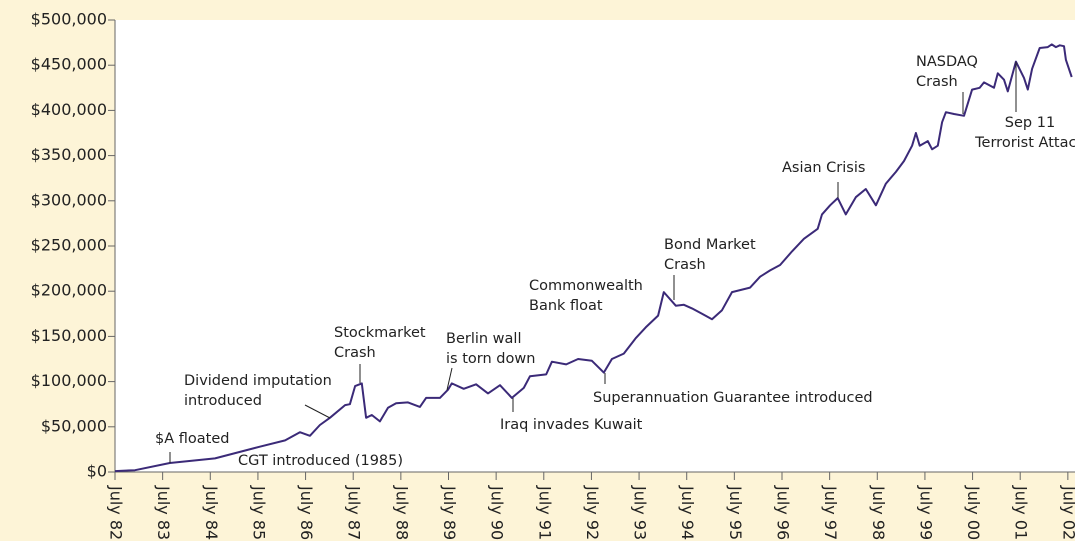 The width and height of the screenshot is (1075, 541). What do you see at coordinates (69, 335) in the screenshot?
I see `y-tick-label: $150,000` at bounding box center [69, 335].